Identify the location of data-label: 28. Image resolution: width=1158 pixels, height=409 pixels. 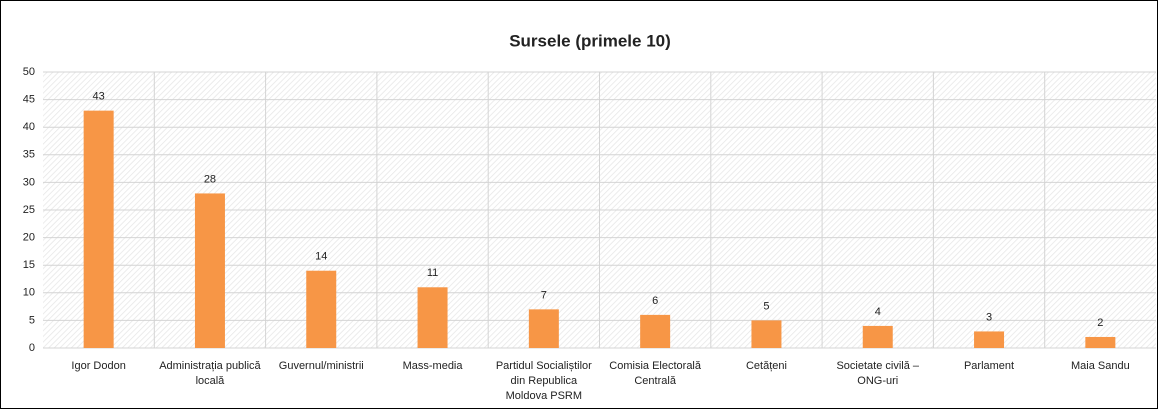
(210, 179).